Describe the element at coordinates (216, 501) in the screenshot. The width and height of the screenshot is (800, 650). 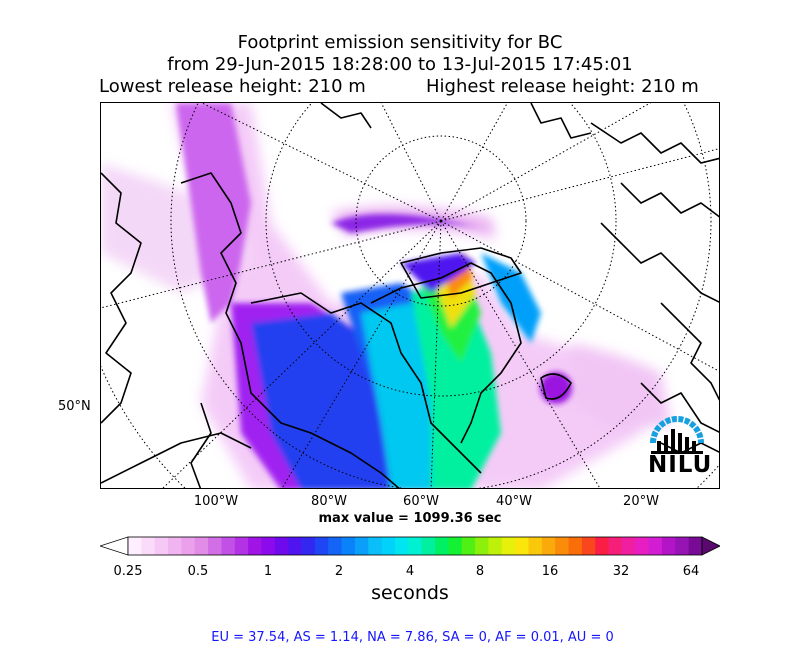
I see `lon-tick: 100°W` at that location.